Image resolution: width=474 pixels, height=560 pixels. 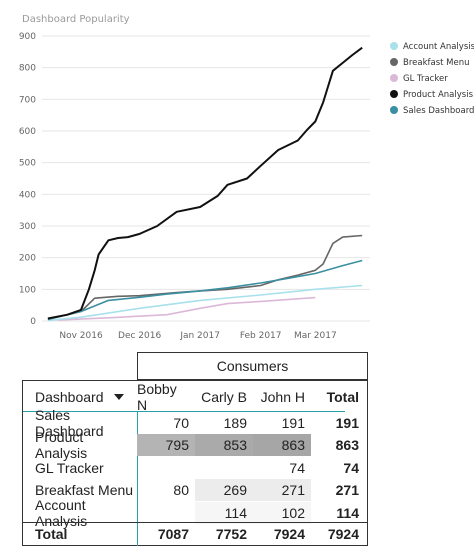 I want to click on x-tick-label: Nov 2016, so click(x=81, y=336).